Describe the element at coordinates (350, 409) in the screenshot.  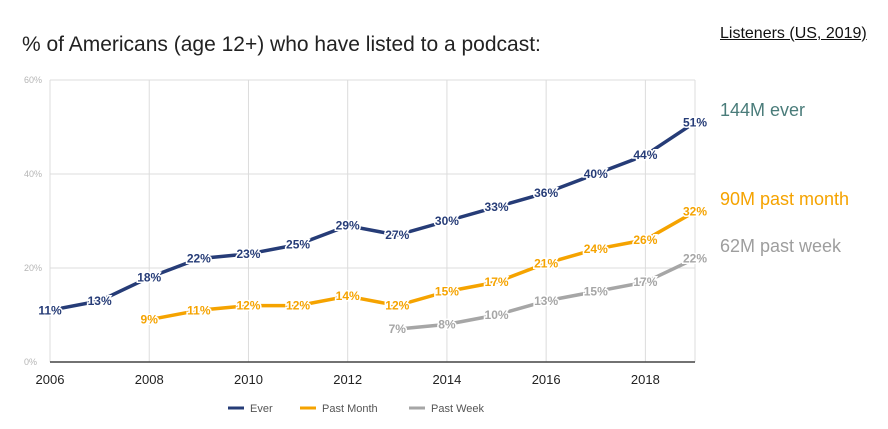
I see `legend-label-past-month: Past Month` at that location.